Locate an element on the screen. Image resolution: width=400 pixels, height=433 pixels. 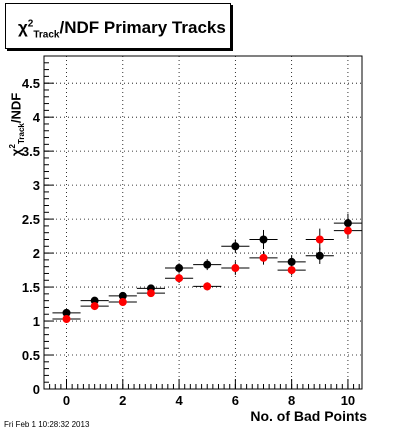
ylabel-sup: 2 is located at coordinates (13, 146).